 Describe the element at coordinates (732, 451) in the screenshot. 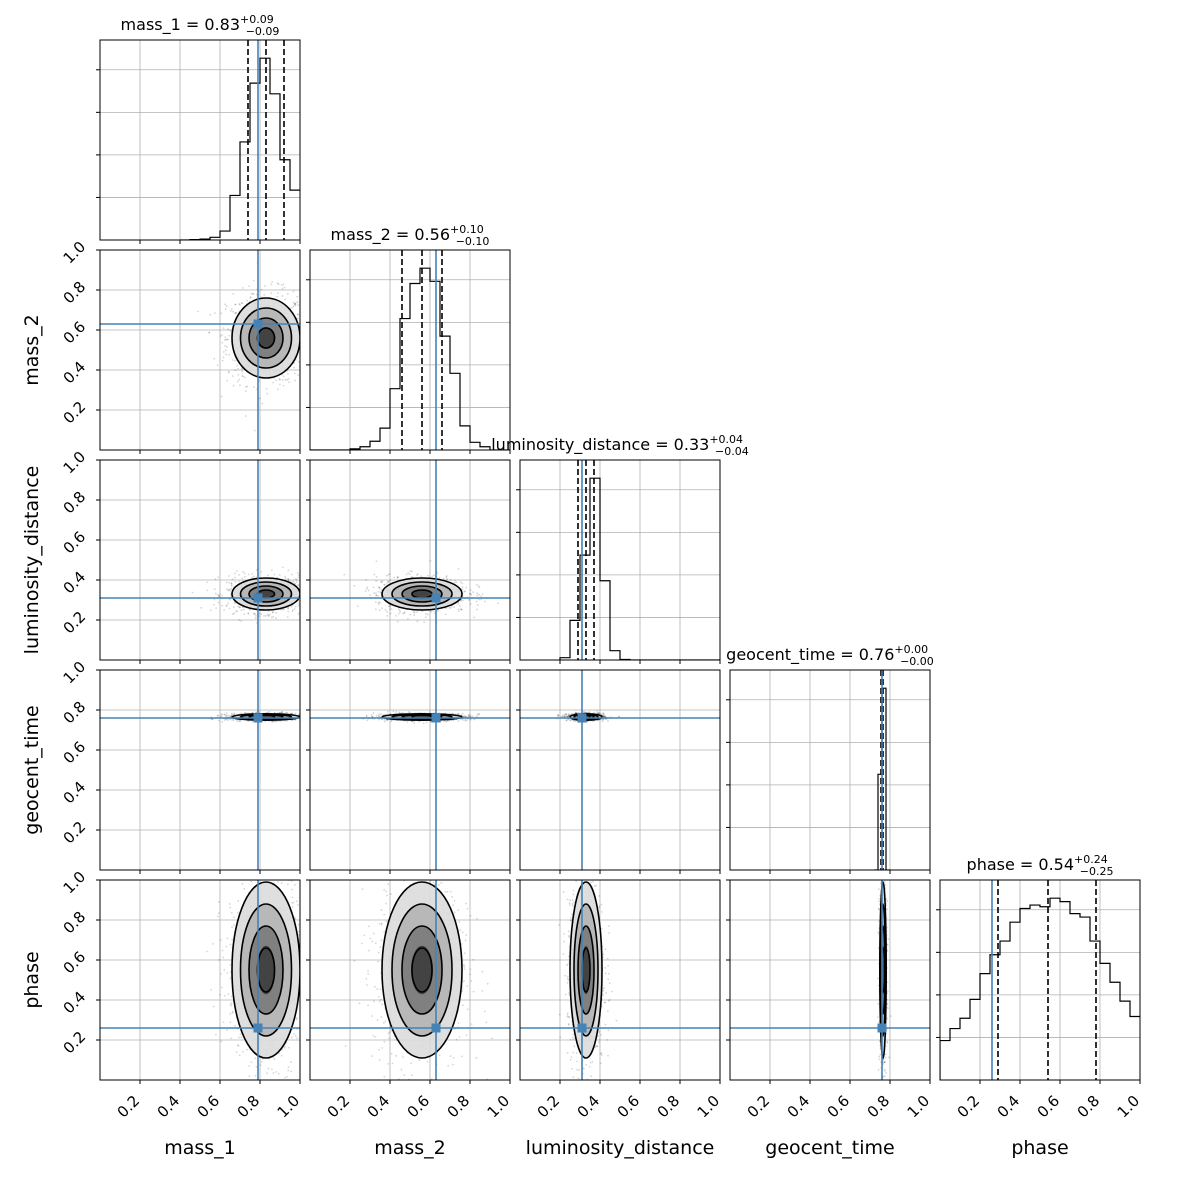

I see `title-minus: −0.04` at that location.